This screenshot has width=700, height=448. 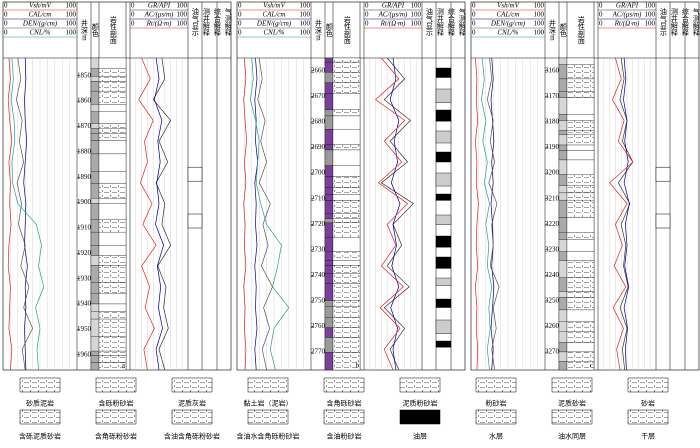 I want to click on depth-label: 1890, so click(x=84, y=177).